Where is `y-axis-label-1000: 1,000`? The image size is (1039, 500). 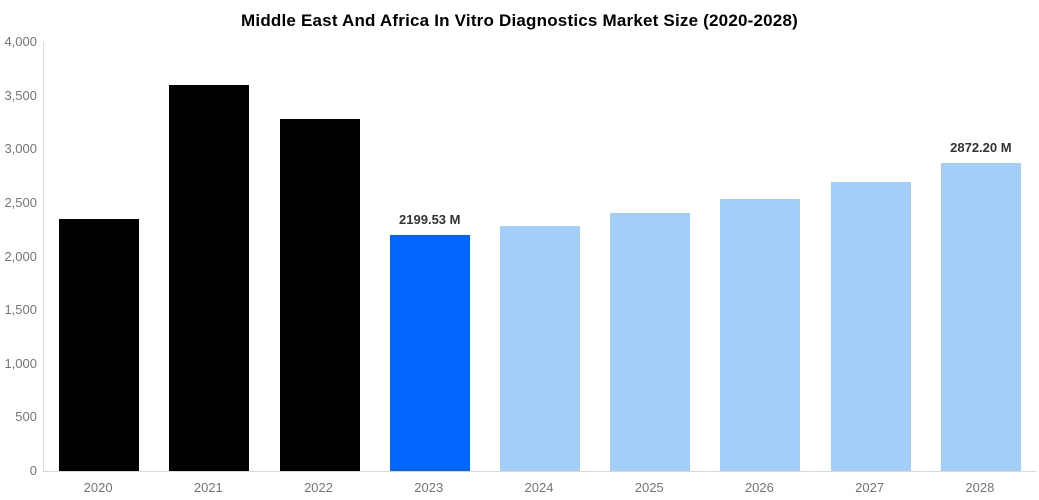
y-axis-label-1000: 1,000 is located at coordinates (20, 363).